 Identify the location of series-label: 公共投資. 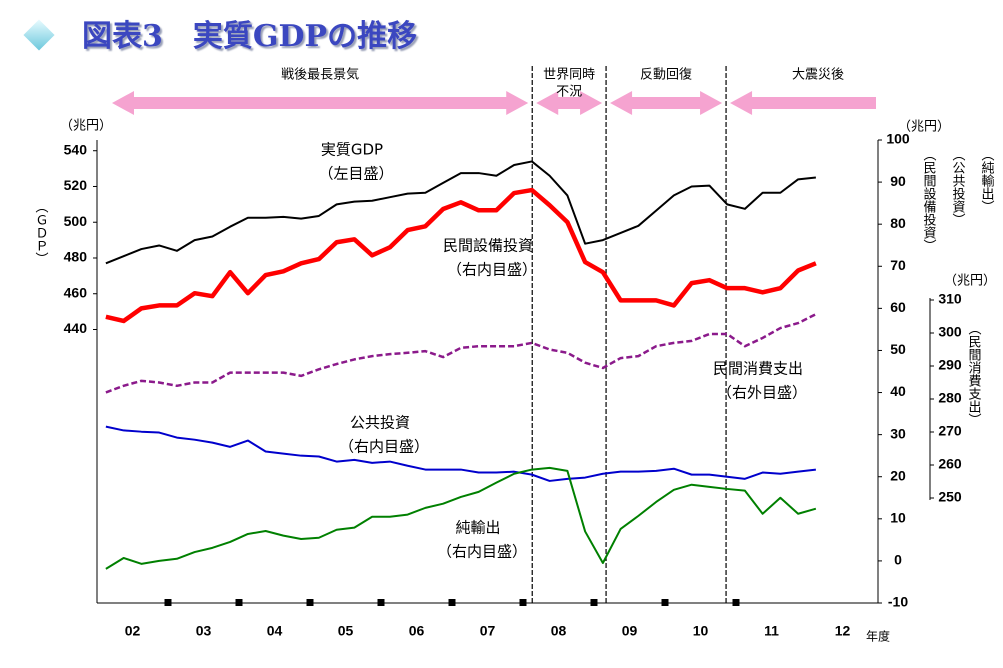
(380, 423).